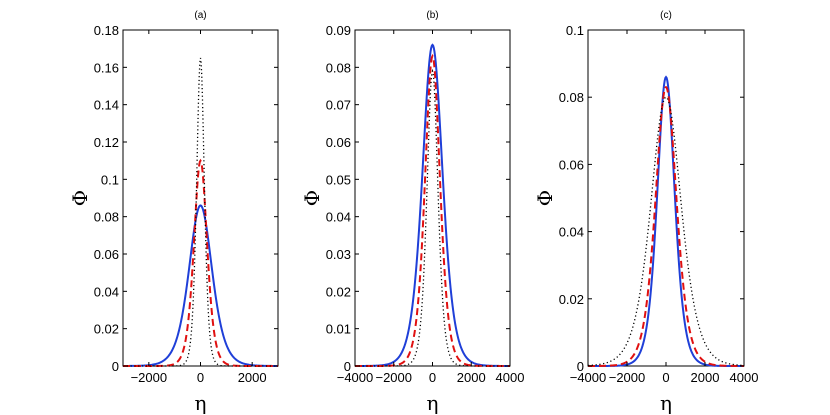  I want to click on y-tick-label: 0.05, so click(338, 179).